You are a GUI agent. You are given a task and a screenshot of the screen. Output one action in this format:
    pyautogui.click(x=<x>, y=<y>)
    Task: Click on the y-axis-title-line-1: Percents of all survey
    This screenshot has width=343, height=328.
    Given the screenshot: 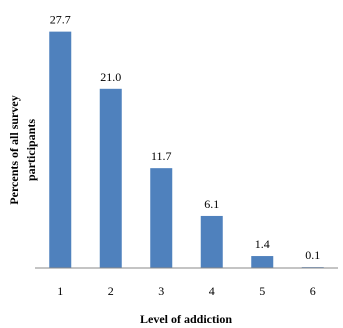 What is the action you would take?
    pyautogui.click(x=14, y=149)
    